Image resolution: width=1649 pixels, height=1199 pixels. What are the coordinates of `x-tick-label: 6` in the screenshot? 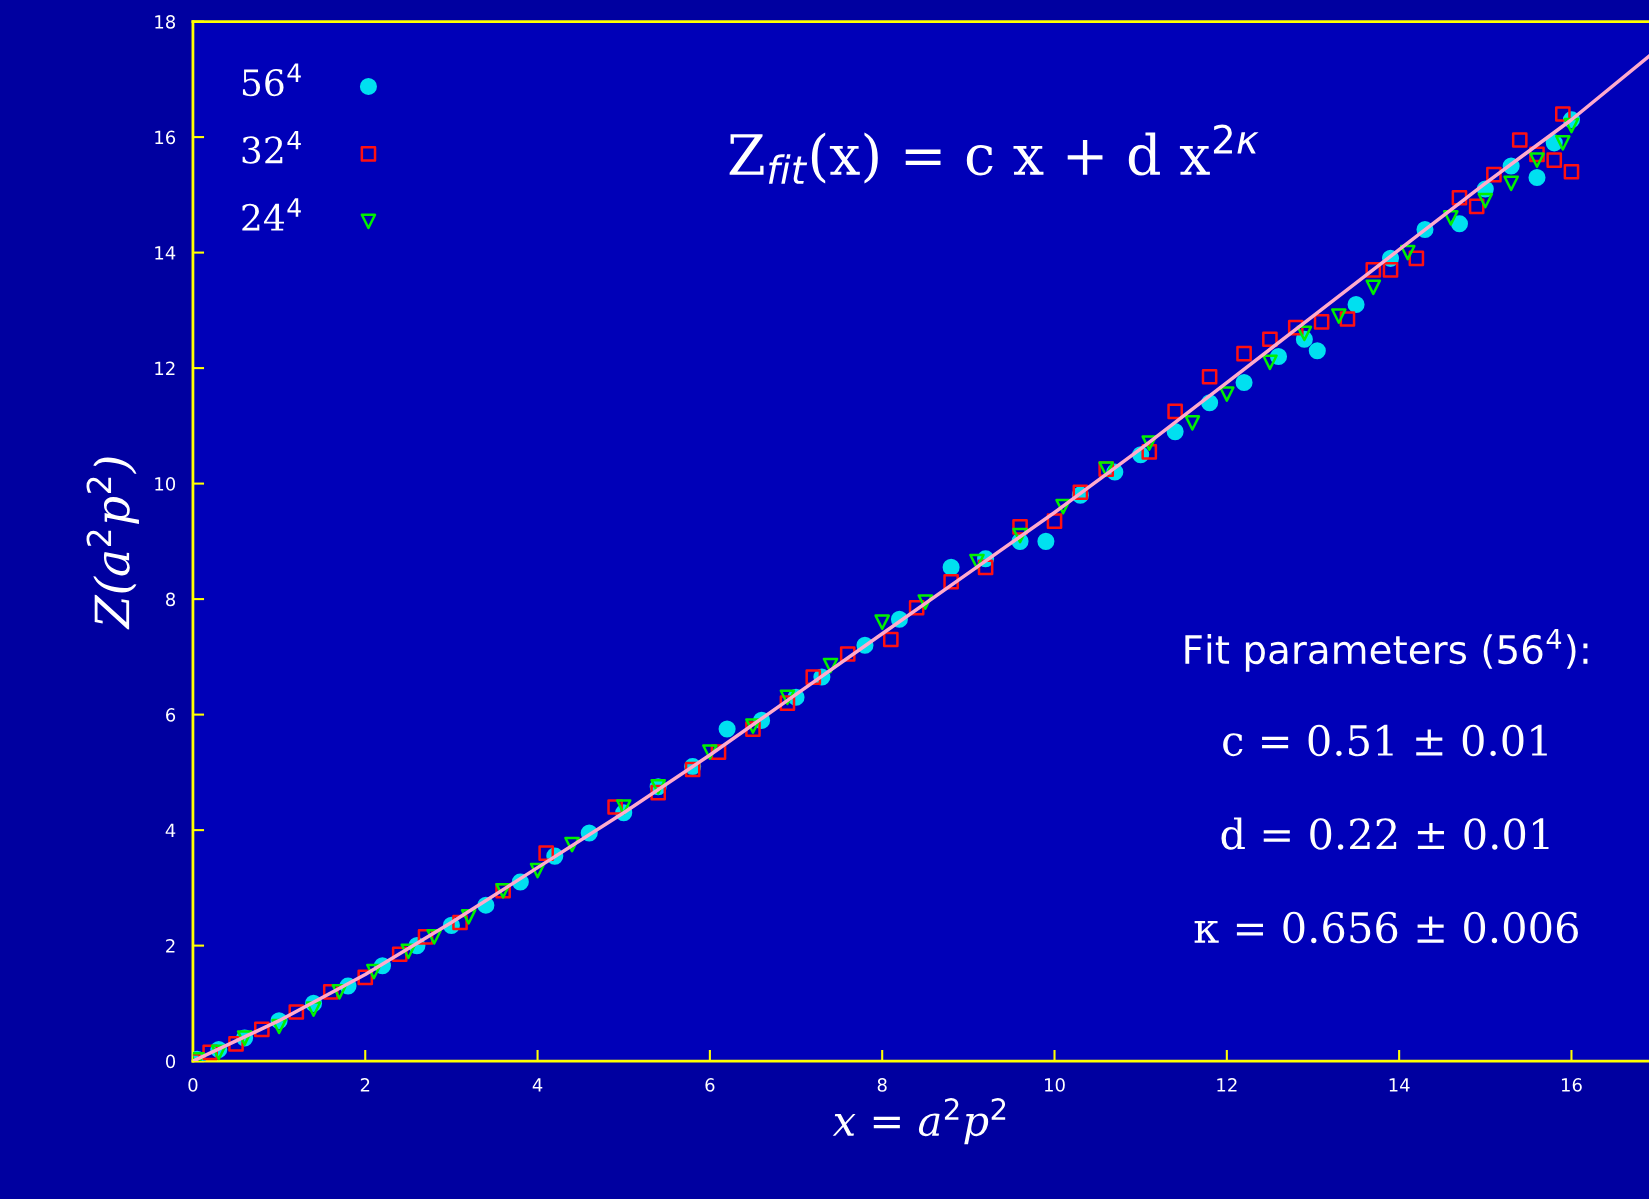 It's located at (710, 1085).